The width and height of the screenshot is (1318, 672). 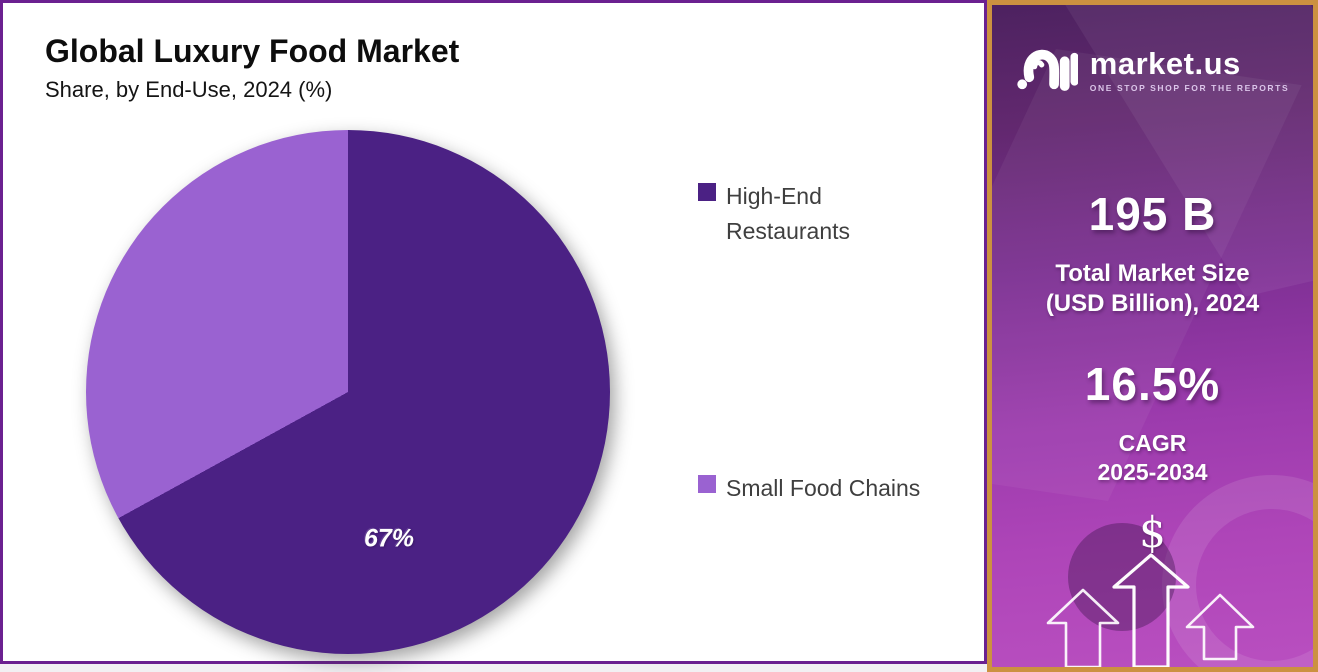 I want to click on total-market-size-caption-line2: (USD Billion), 2024, so click(x=1152, y=303).